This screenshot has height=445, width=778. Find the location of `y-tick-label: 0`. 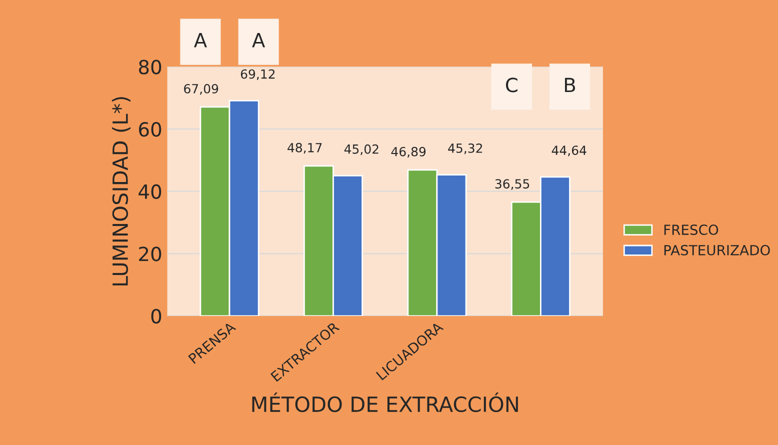

y-tick-label: 0 is located at coordinates (156, 316).